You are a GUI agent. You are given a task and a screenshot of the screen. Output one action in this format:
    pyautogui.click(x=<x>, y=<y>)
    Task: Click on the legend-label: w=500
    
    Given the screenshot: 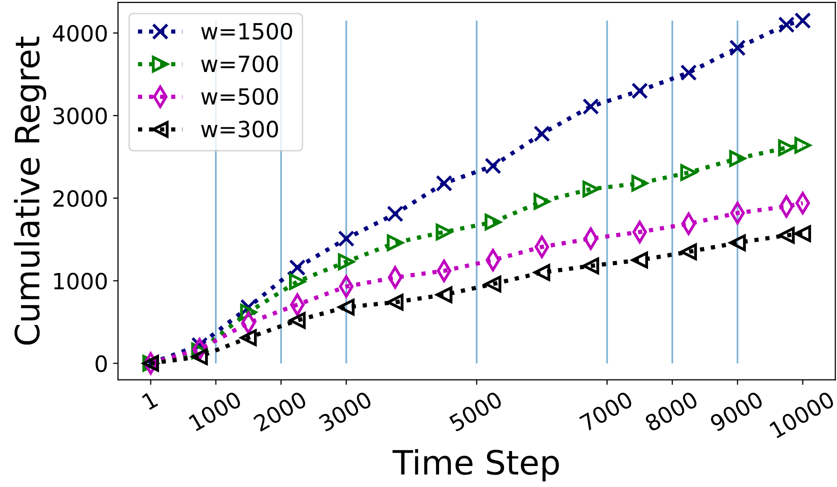 What is the action you would take?
    pyautogui.click(x=239, y=96)
    